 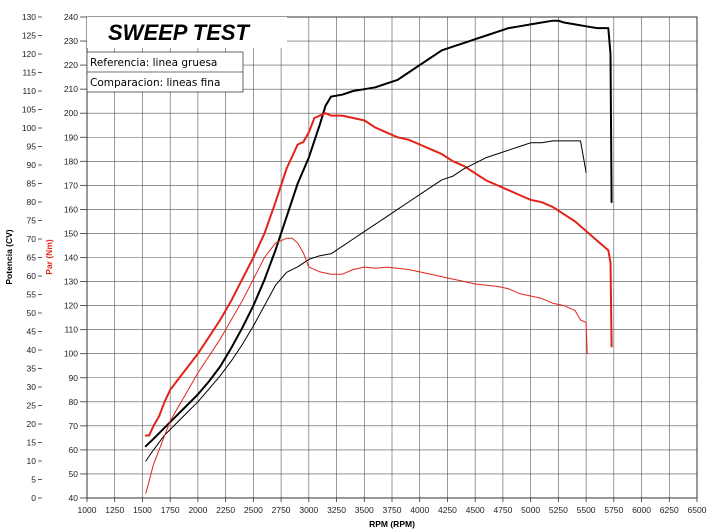 I want to click on power-tick-label: 50, so click(x=32, y=313).